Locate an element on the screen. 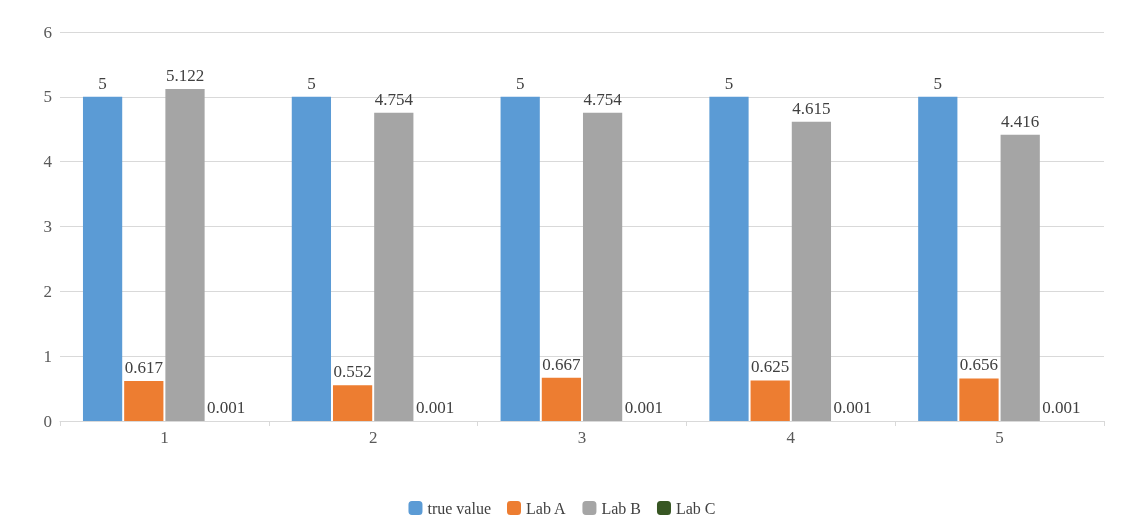  y-tick-label: 3 is located at coordinates (47, 226).